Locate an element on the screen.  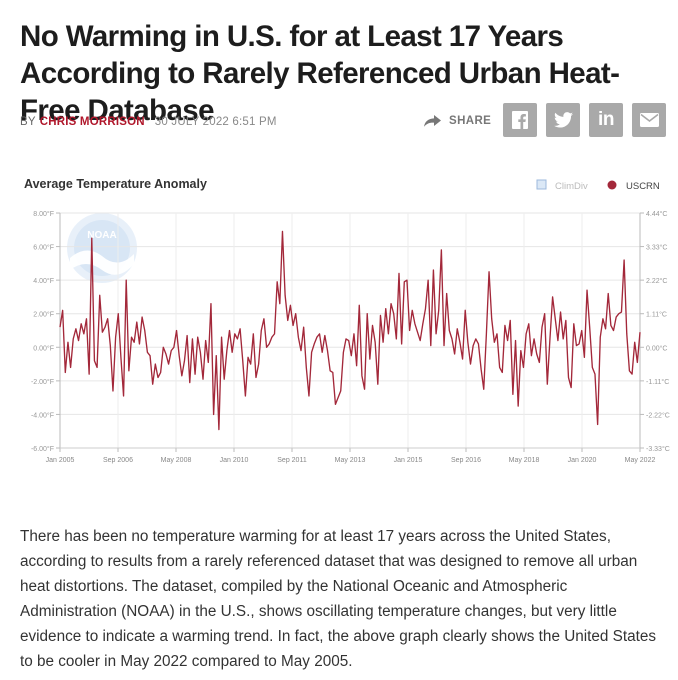
twitter-icon is located at coordinates (563, 120).